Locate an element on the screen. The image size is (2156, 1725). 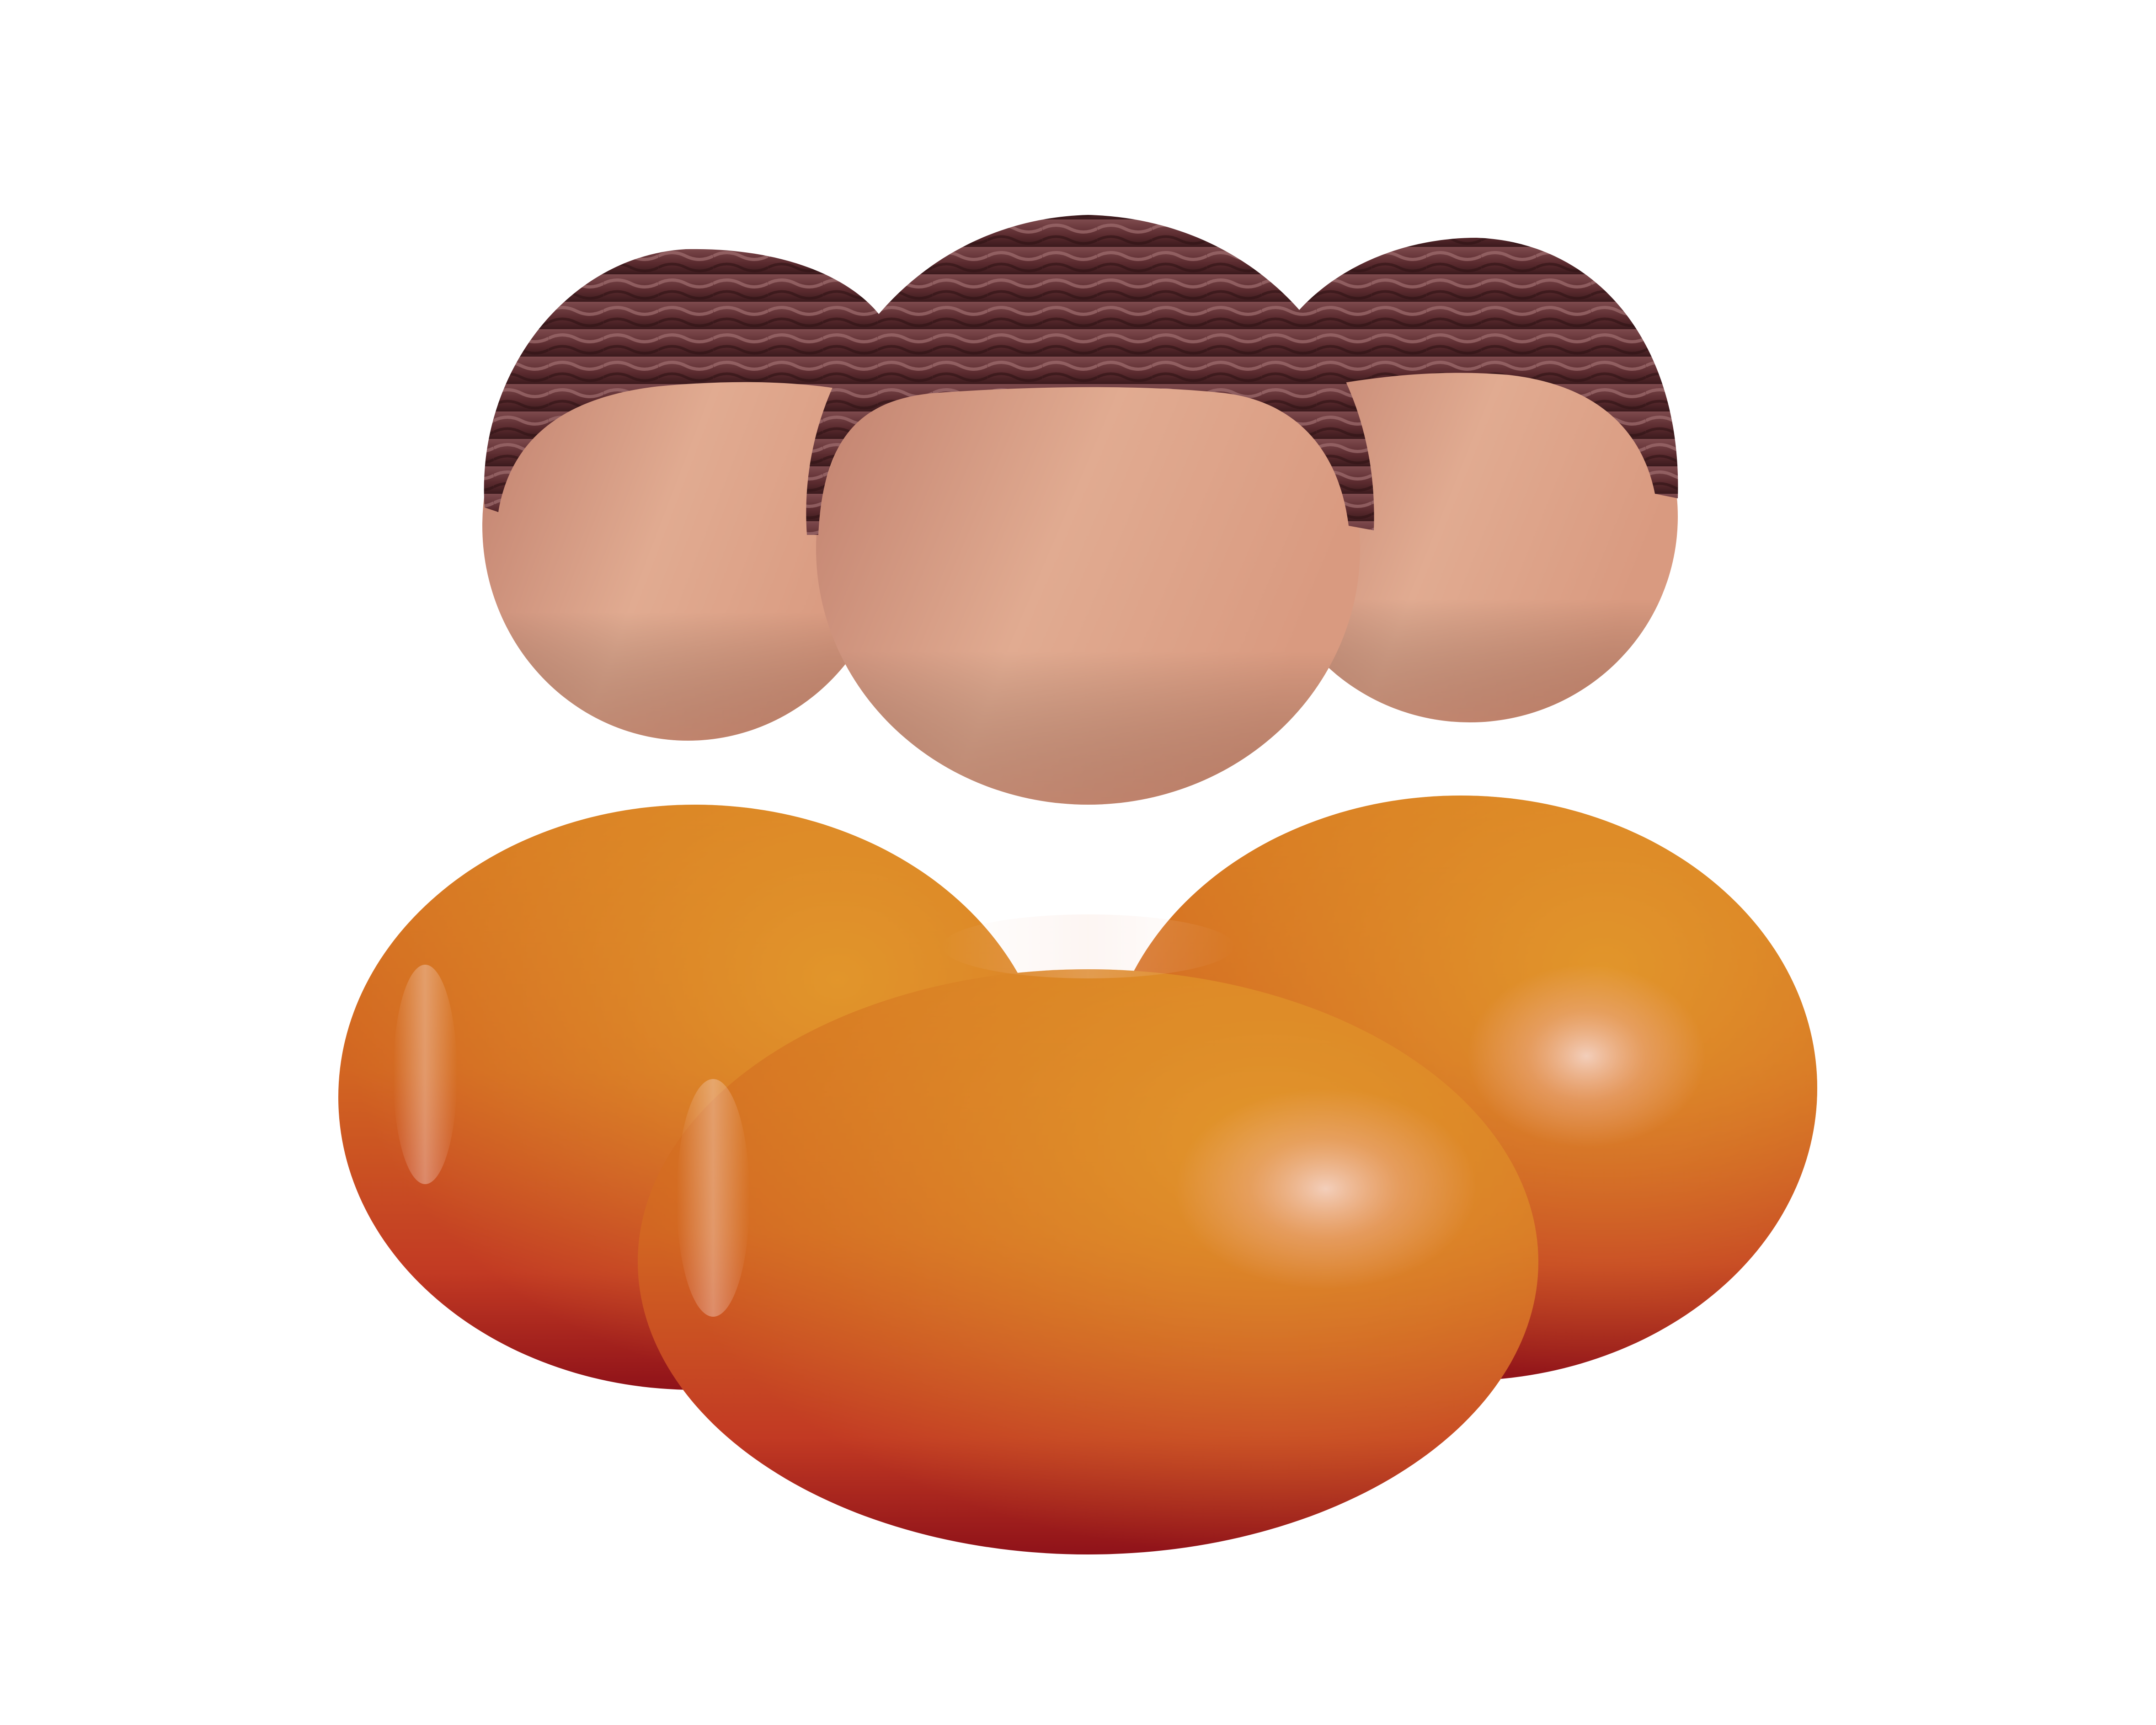
center-person-head is located at coordinates (1088, 549).